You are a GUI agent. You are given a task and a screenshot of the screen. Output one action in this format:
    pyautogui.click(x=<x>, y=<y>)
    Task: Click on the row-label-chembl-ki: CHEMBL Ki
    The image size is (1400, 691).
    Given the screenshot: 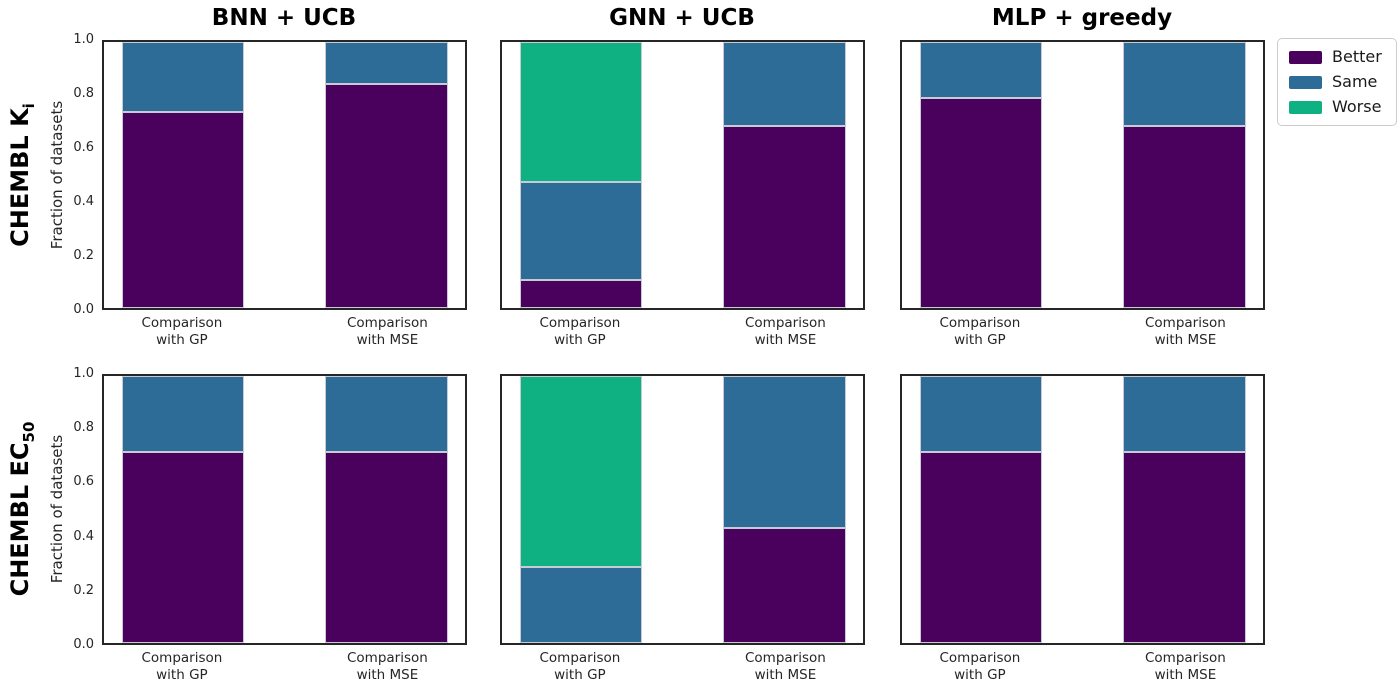 What is the action you would take?
    pyautogui.click(x=22, y=175)
    